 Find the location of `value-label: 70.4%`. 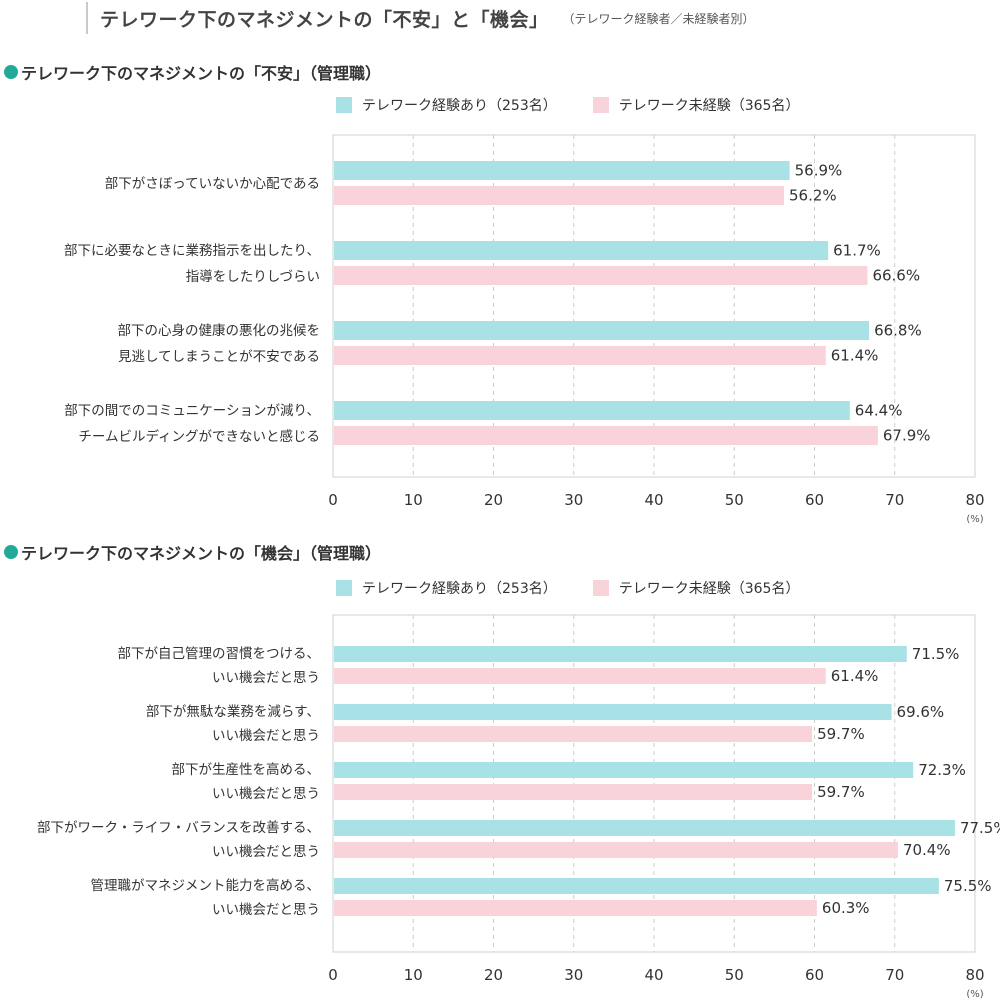

value-label: 70.4% is located at coordinates (927, 850).